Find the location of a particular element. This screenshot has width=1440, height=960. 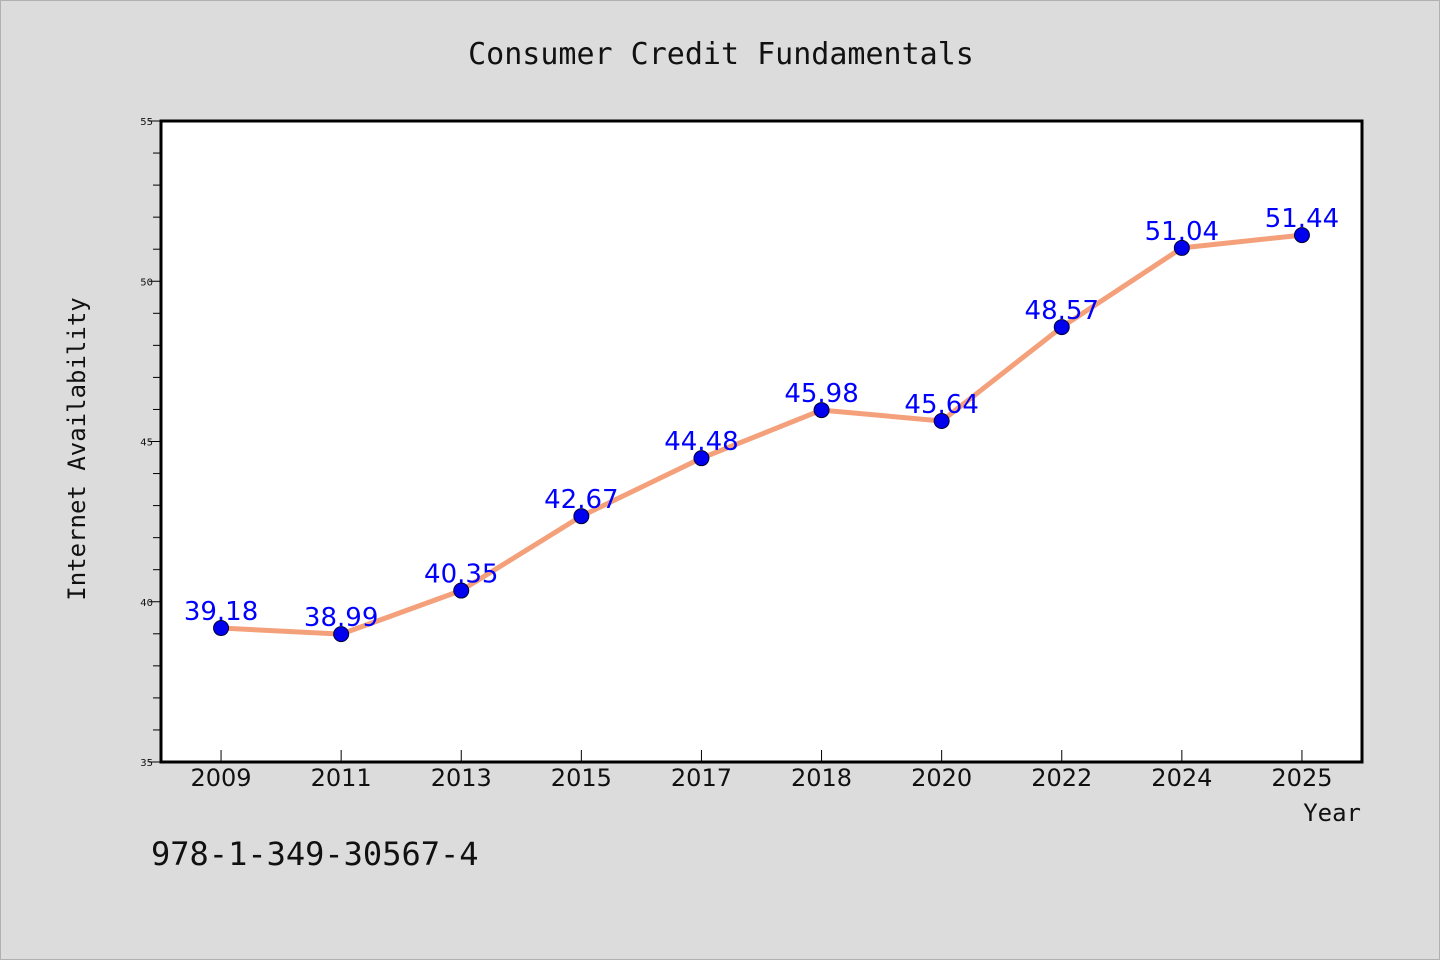

x-tick-label: 2024 is located at coordinates (1181, 778).